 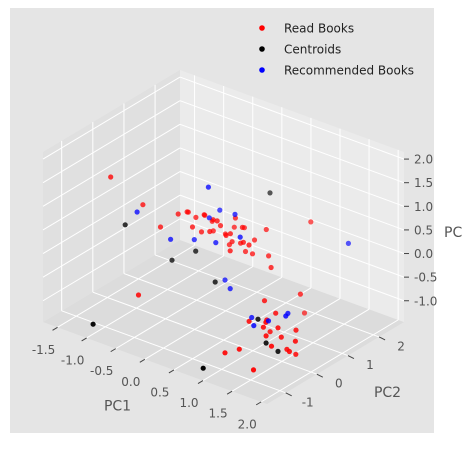 I want to click on y-tick-label: 0, so click(x=339, y=384).